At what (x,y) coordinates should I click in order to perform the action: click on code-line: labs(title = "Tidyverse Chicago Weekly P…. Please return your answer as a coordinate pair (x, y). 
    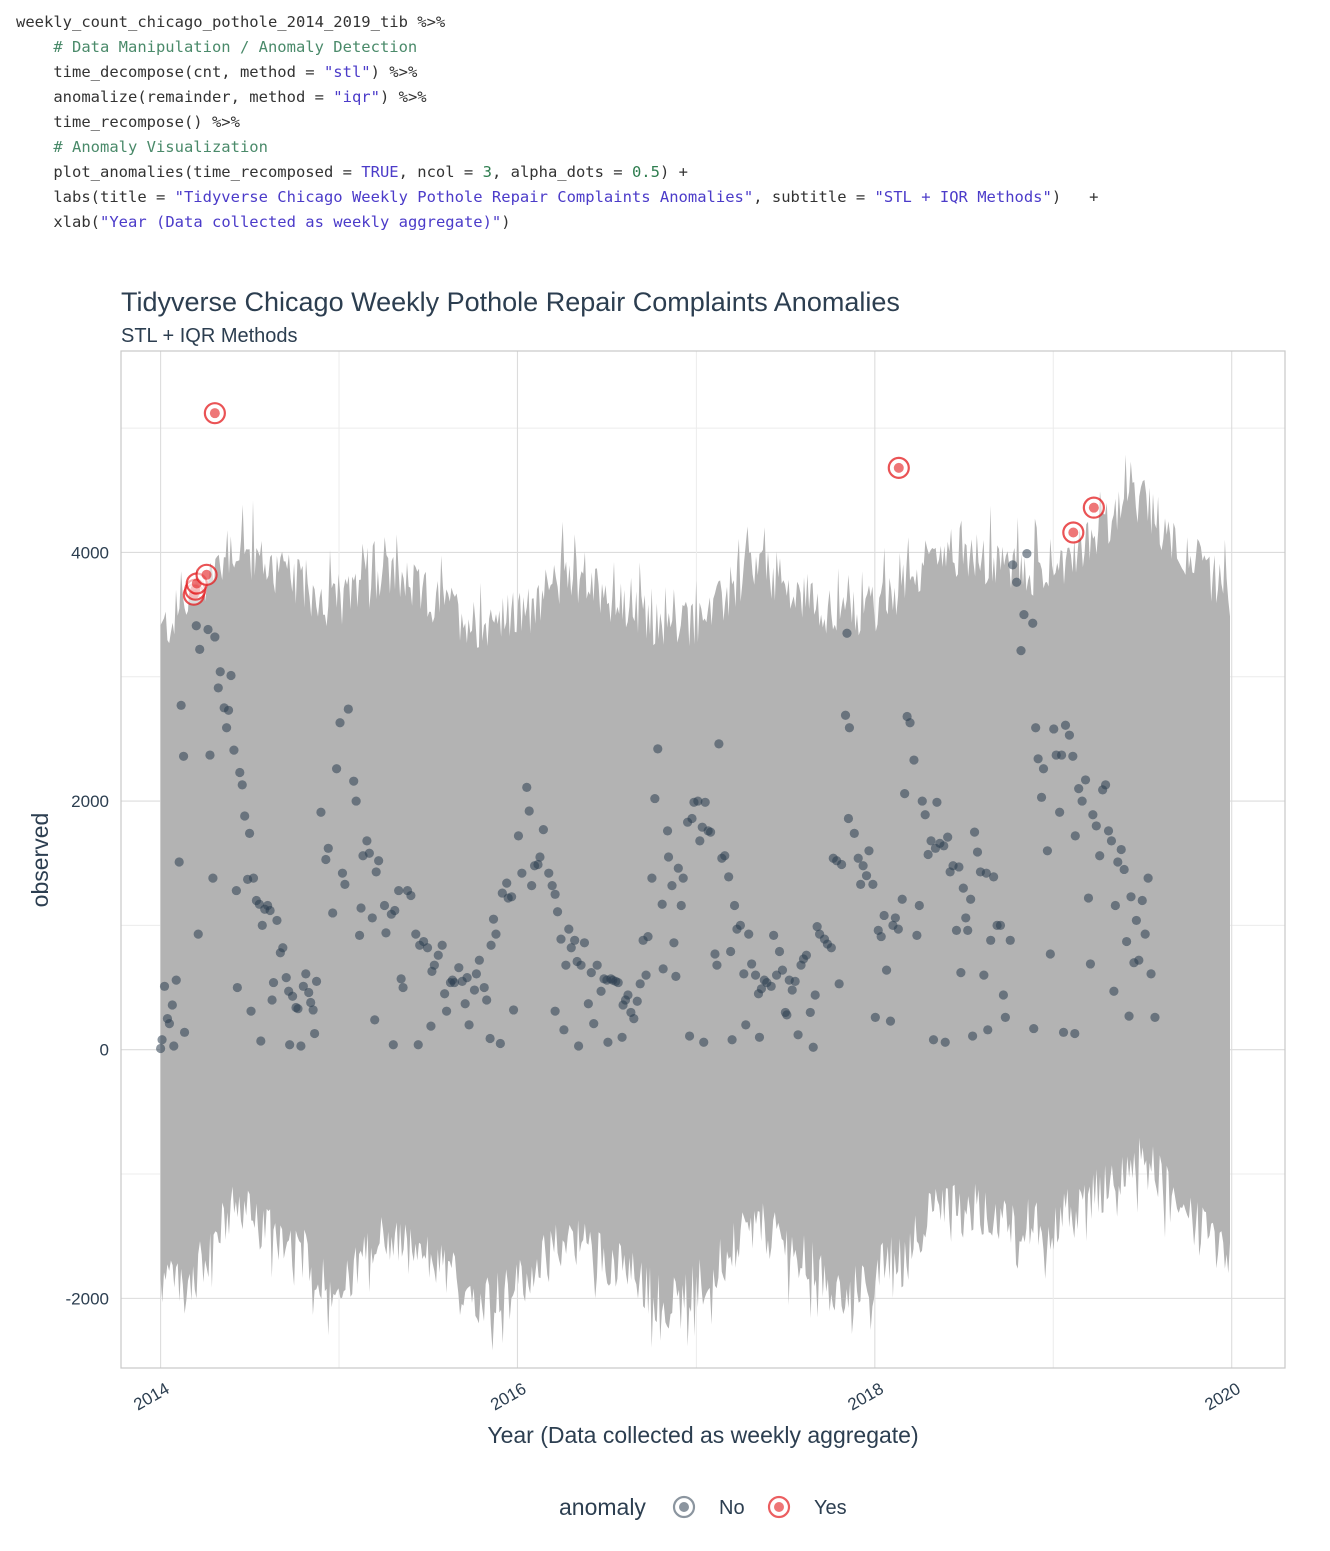
    Looking at the image, I should click on (557, 197).